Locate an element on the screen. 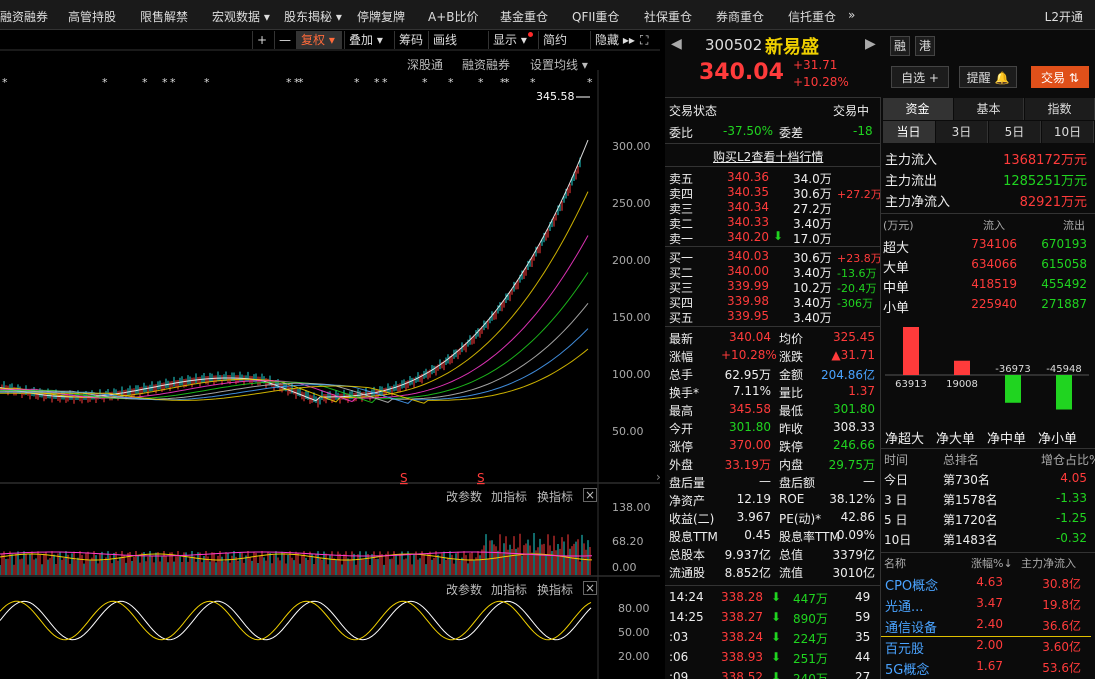 The width and height of the screenshot is (1095, 679). sublink-ma-settings: 设置均线 ▾ is located at coordinates (559, 65).